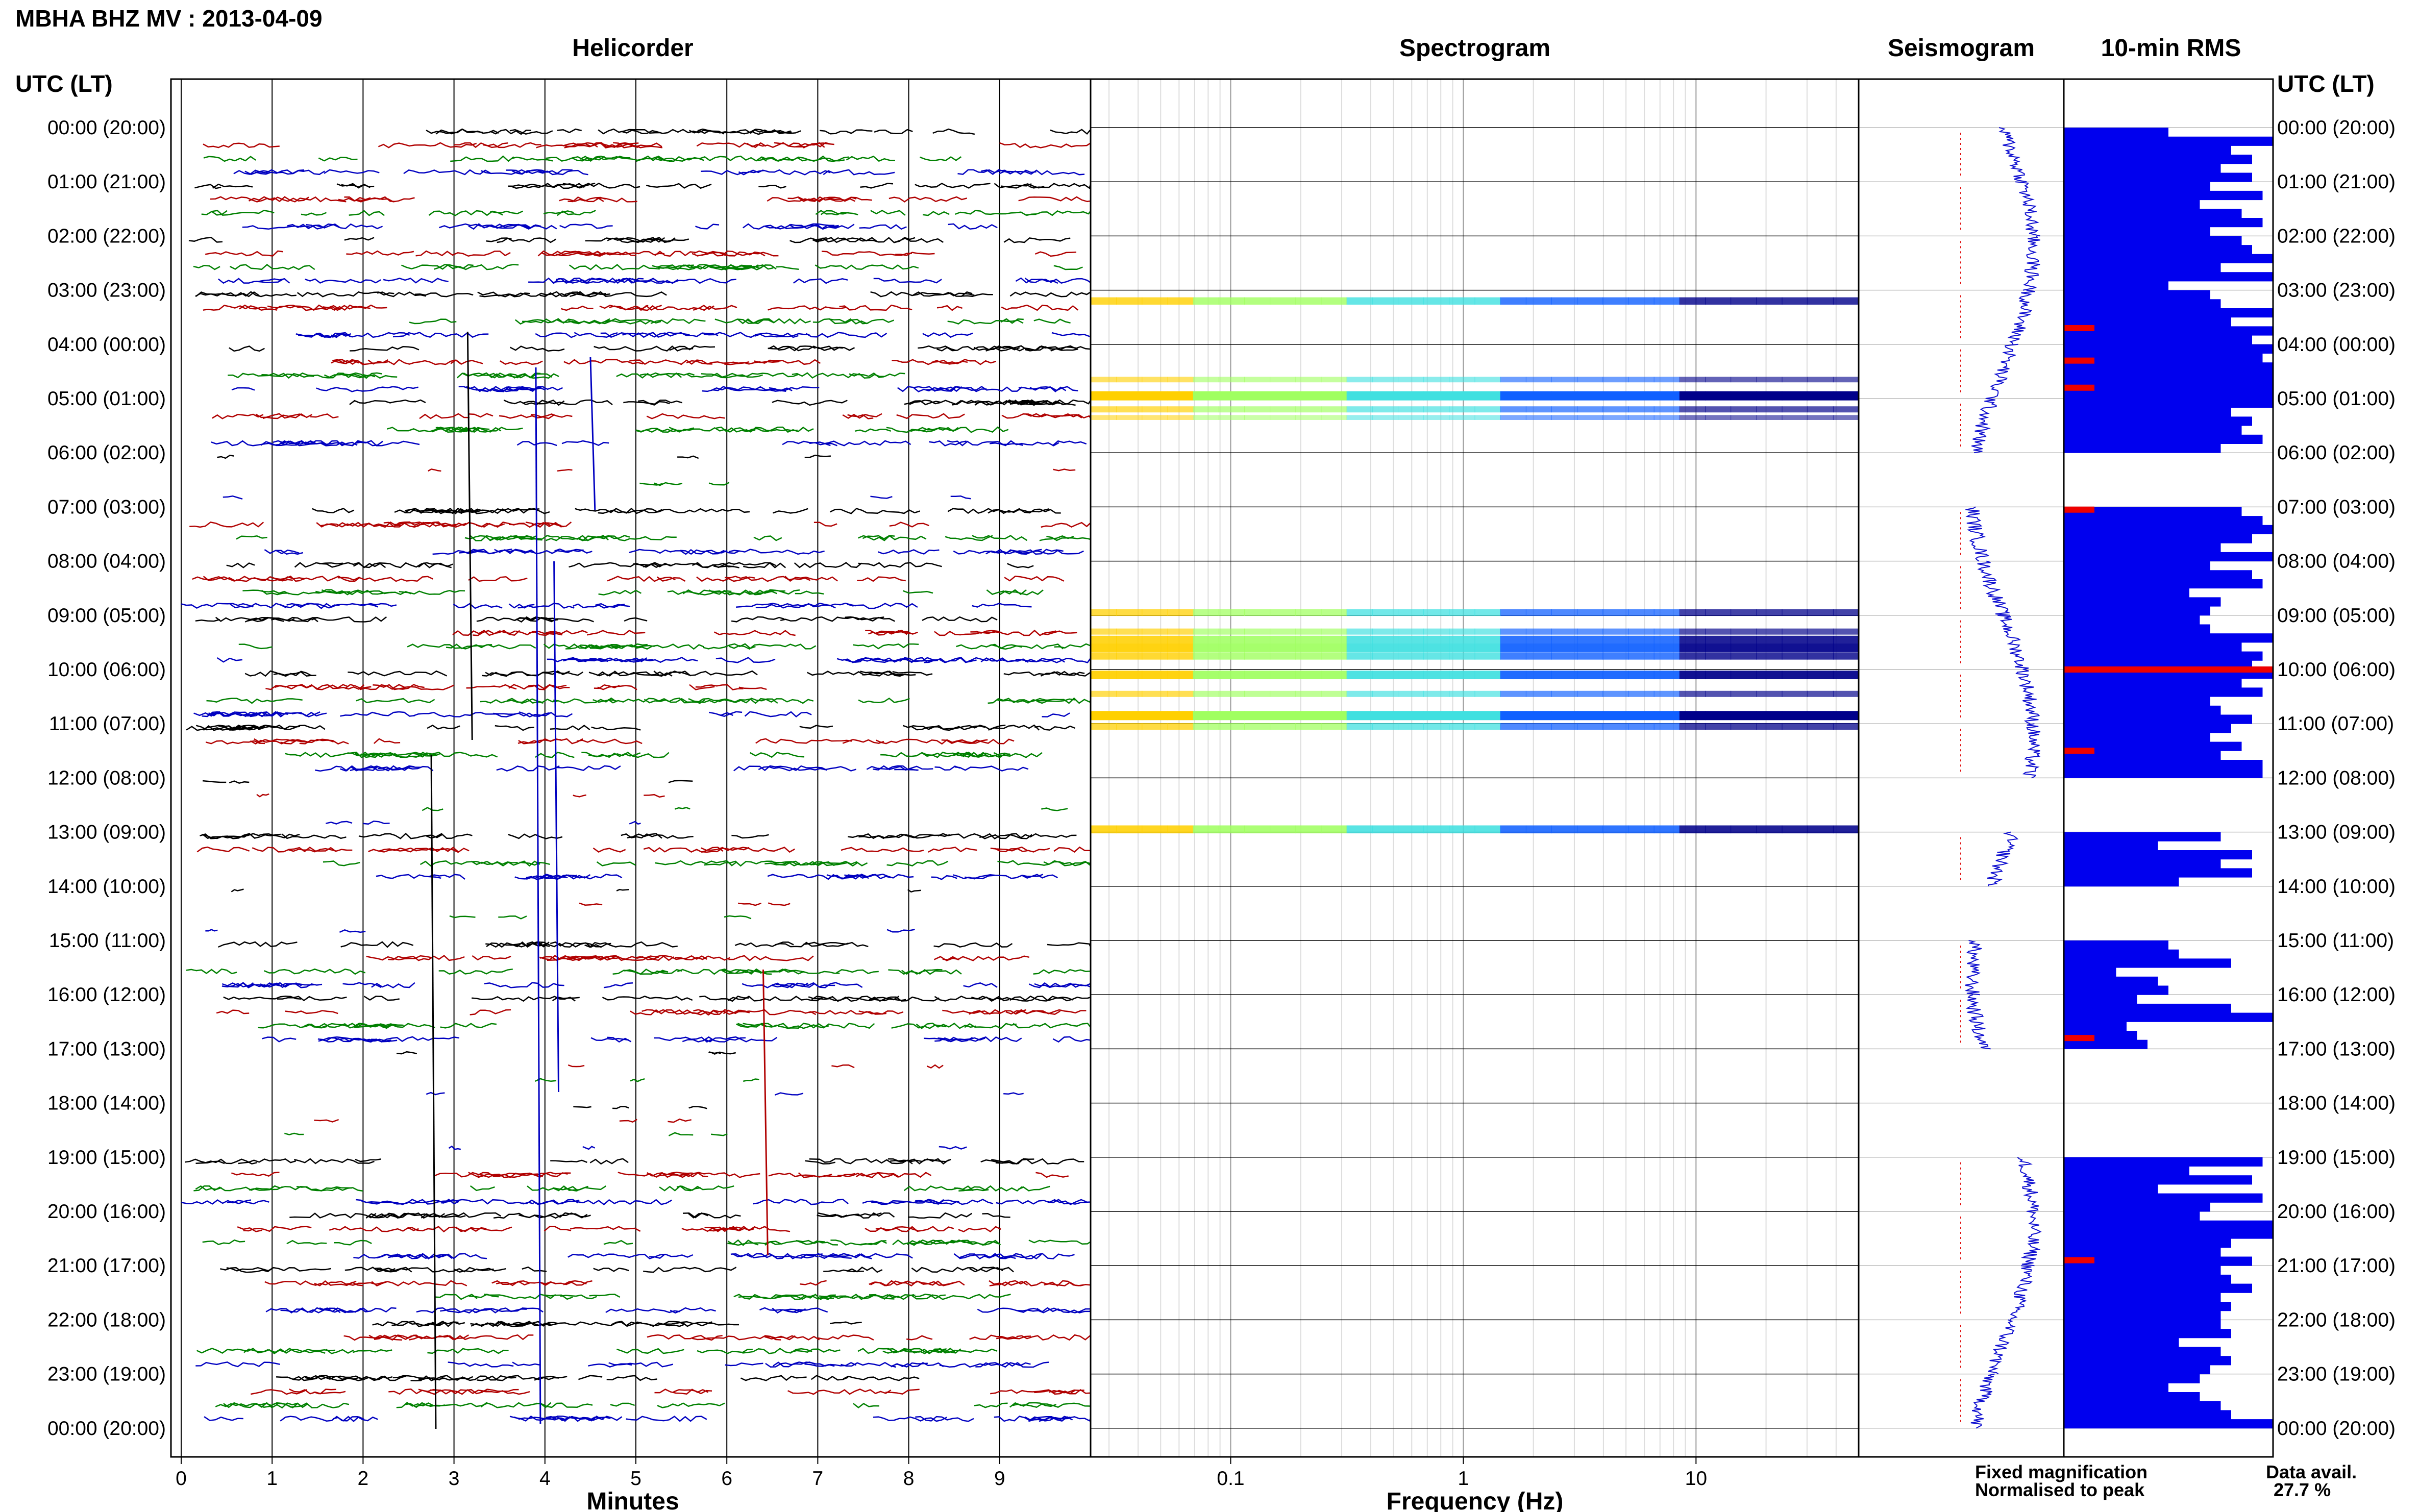 This screenshot has height=1512, width=2419. I want to click on seismogram-panel, so click(1961, 778).